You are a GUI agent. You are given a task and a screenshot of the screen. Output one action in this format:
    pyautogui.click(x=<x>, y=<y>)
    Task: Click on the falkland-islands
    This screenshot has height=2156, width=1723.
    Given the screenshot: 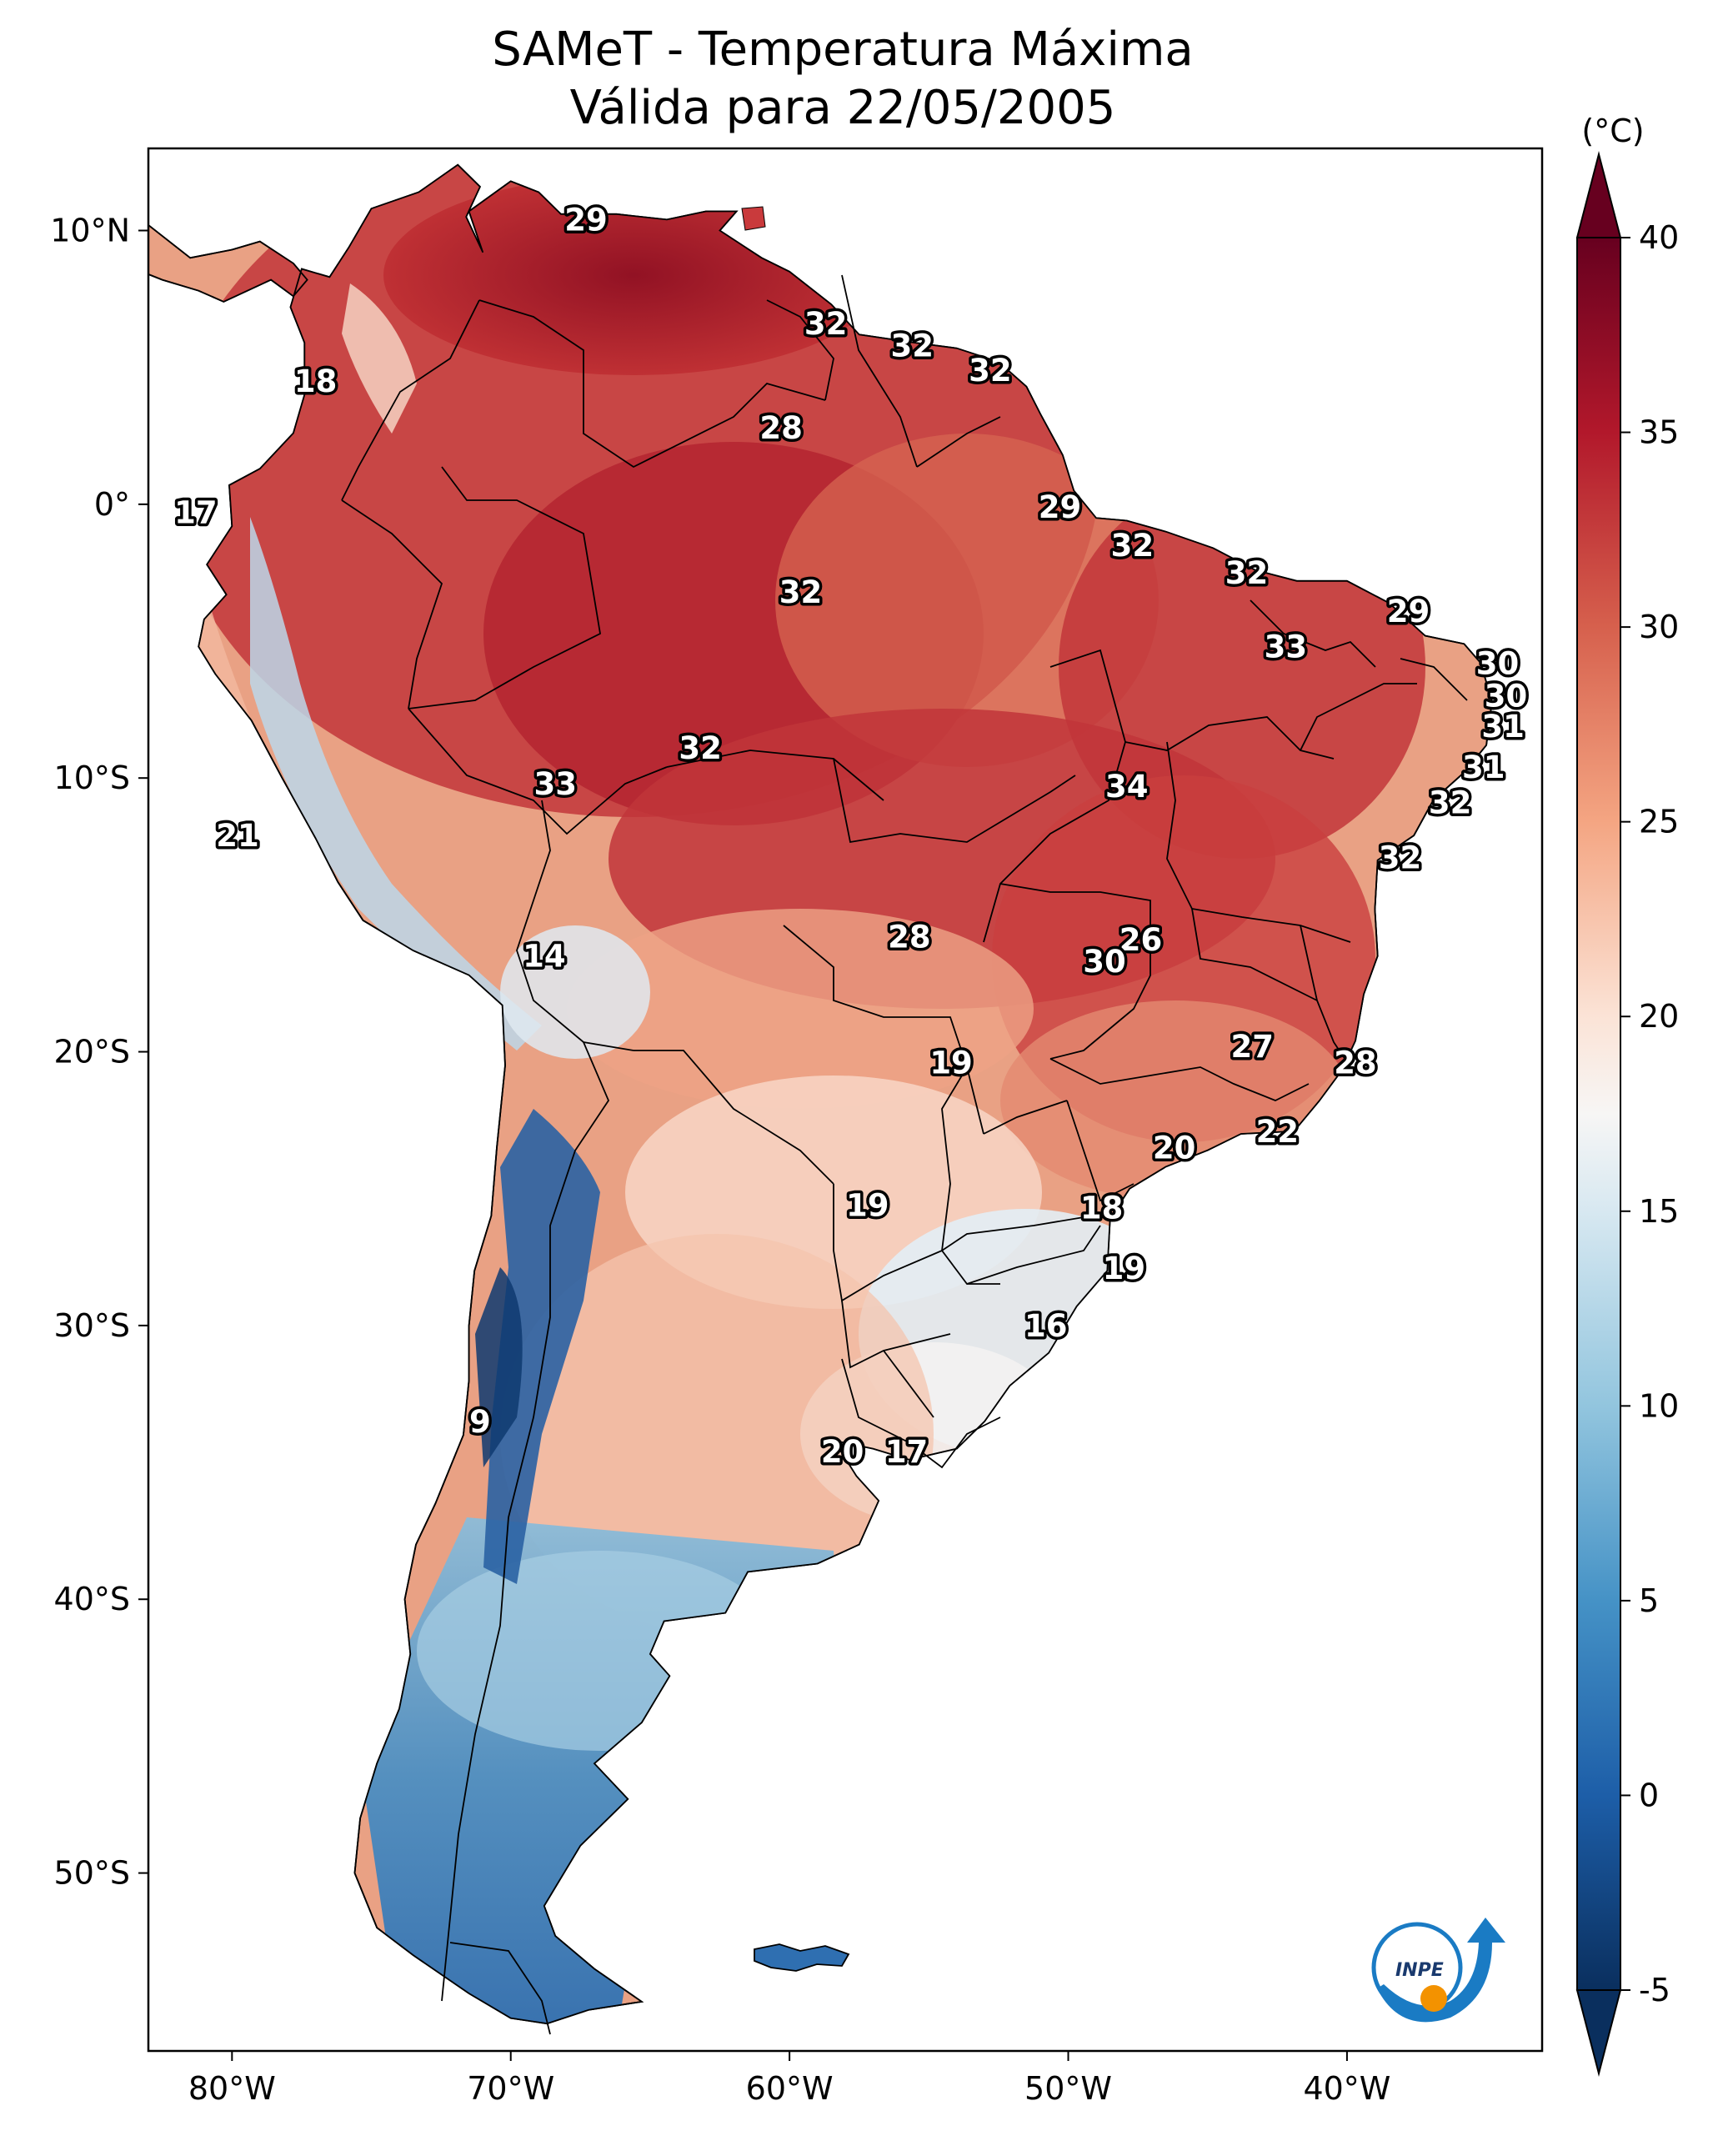 What is the action you would take?
    pyautogui.click(x=802, y=1958)
    